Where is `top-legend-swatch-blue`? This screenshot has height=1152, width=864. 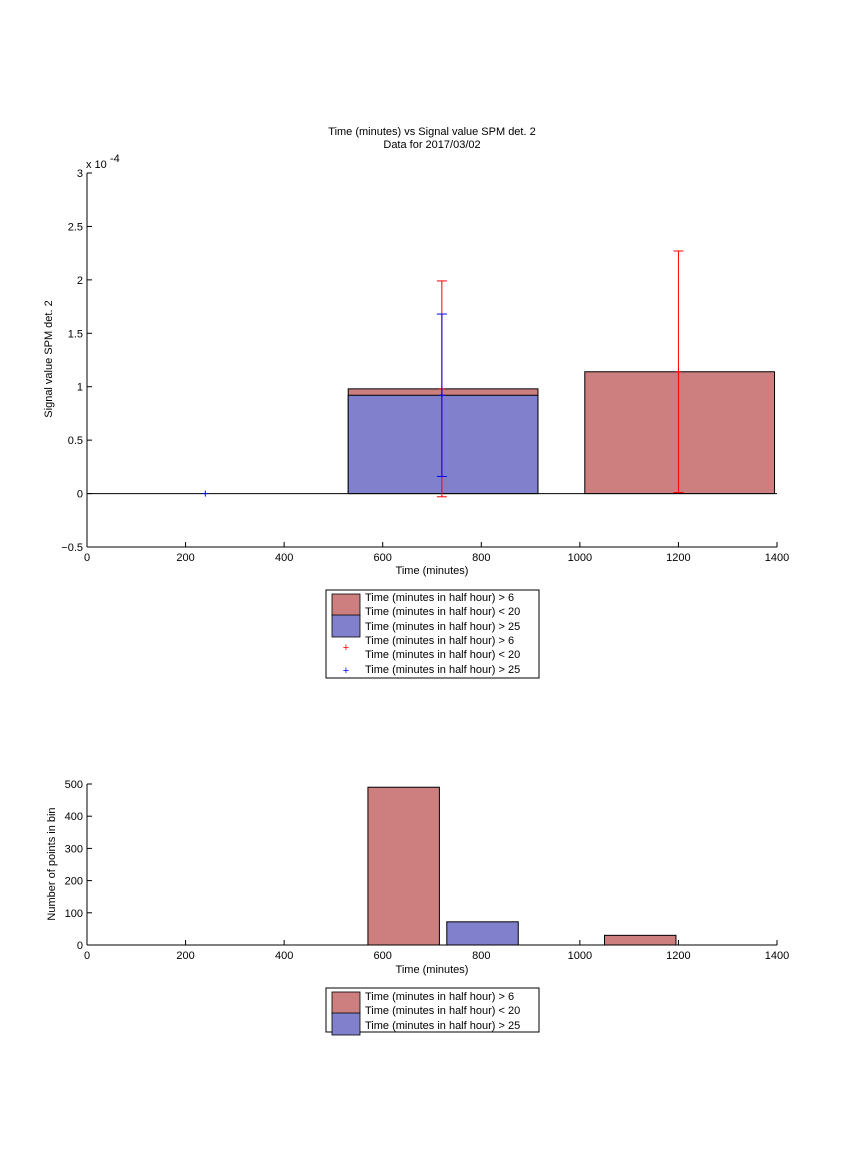 top-legend-swatch-blue is located at coordinates (346, 626).